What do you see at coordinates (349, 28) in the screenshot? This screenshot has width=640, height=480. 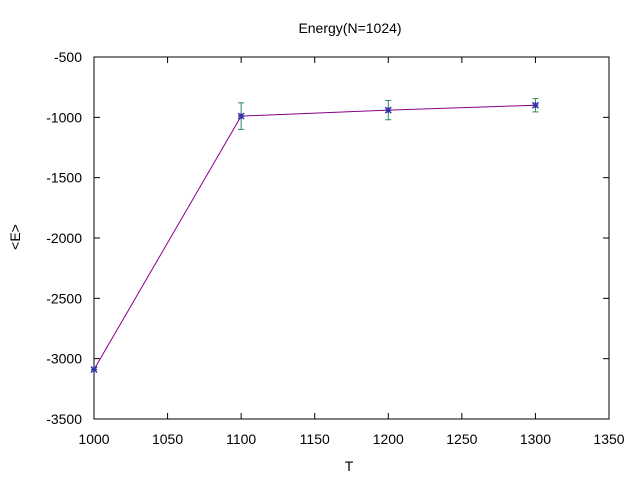 I see `chart-title: Energy(N=1024)` at bounding box center [349, 28].